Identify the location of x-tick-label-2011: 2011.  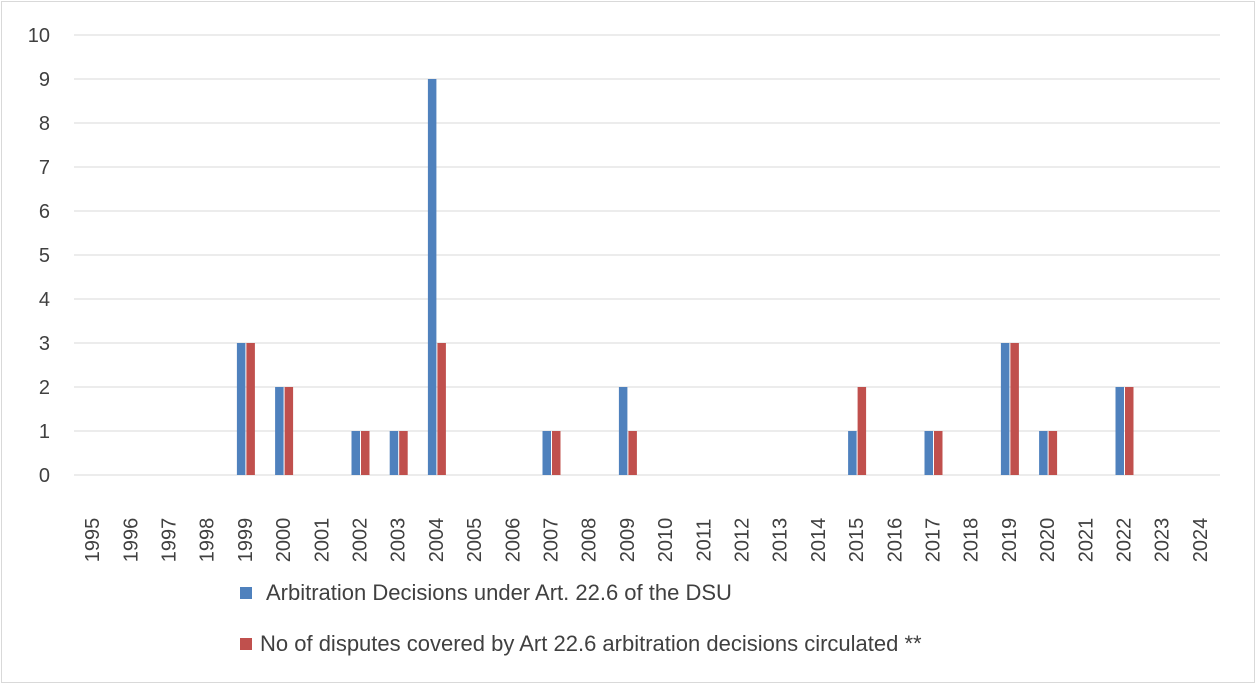
(704, 539).